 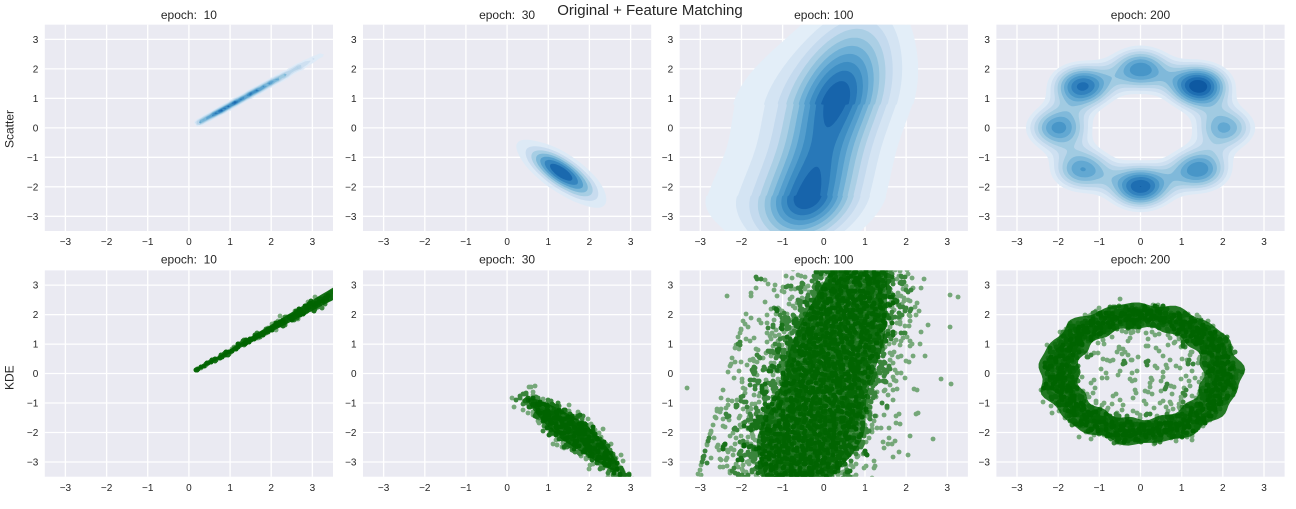 I want to click on svg-text: Scatter, so click(x=10, y=129).